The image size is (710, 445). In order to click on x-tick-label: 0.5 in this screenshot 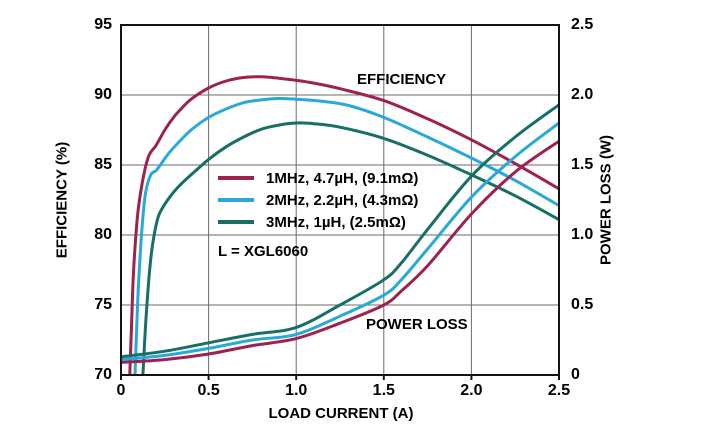, I will do `click(208, 390)`.